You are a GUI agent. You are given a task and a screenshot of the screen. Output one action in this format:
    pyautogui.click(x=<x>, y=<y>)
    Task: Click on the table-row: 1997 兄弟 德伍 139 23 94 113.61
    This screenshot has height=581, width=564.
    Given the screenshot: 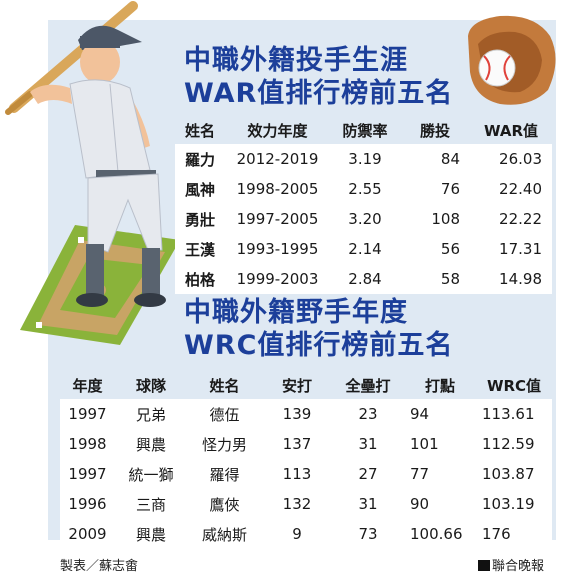 What is the action you would take?
    pyautogui.click(x=306, y=414)
    